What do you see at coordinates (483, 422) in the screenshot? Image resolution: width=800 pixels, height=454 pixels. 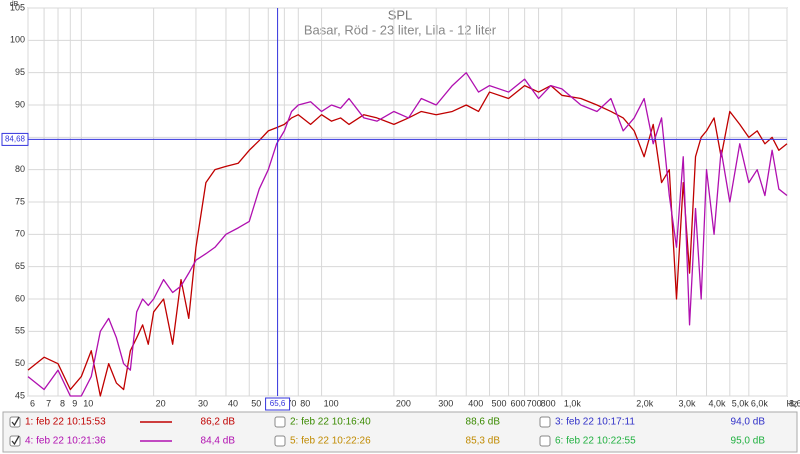 I see `legend-readout: 88,6 dB` at bounding box center [483, 422].